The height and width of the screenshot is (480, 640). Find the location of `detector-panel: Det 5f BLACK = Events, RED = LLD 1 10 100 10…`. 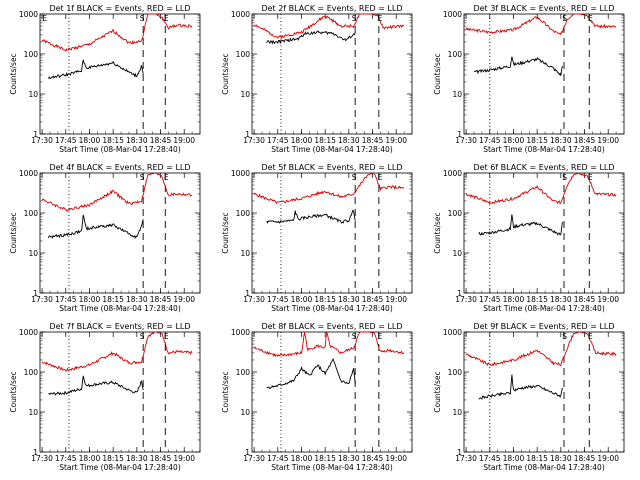

detector-panel: Det 5f BLACK = Events, RED = LLD 1 10 100 10… is located at coordinates (317, 238).